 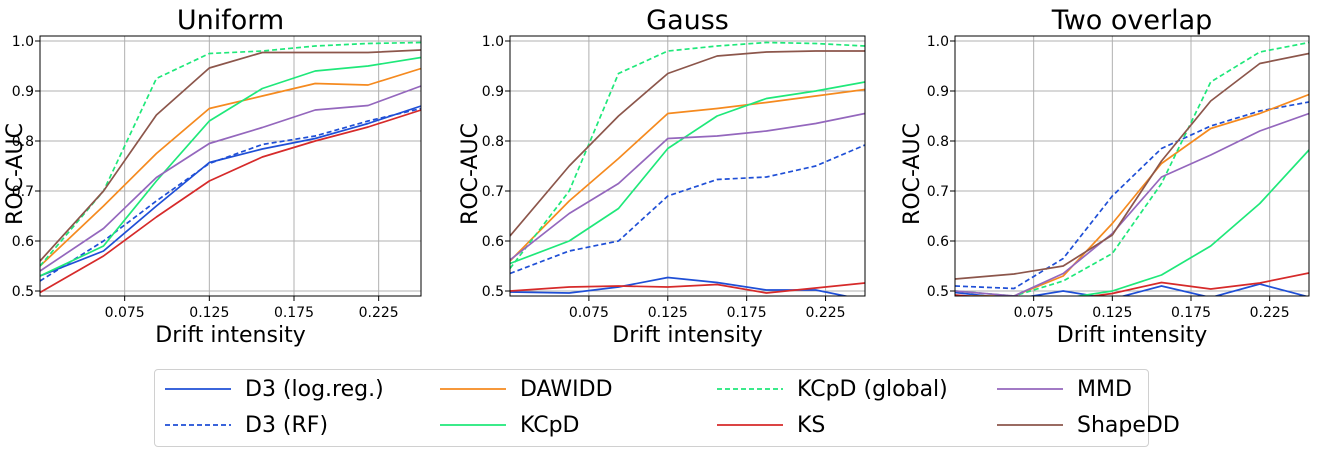 I want to click on chart-title: Gauss, so click(x=687, y=20).